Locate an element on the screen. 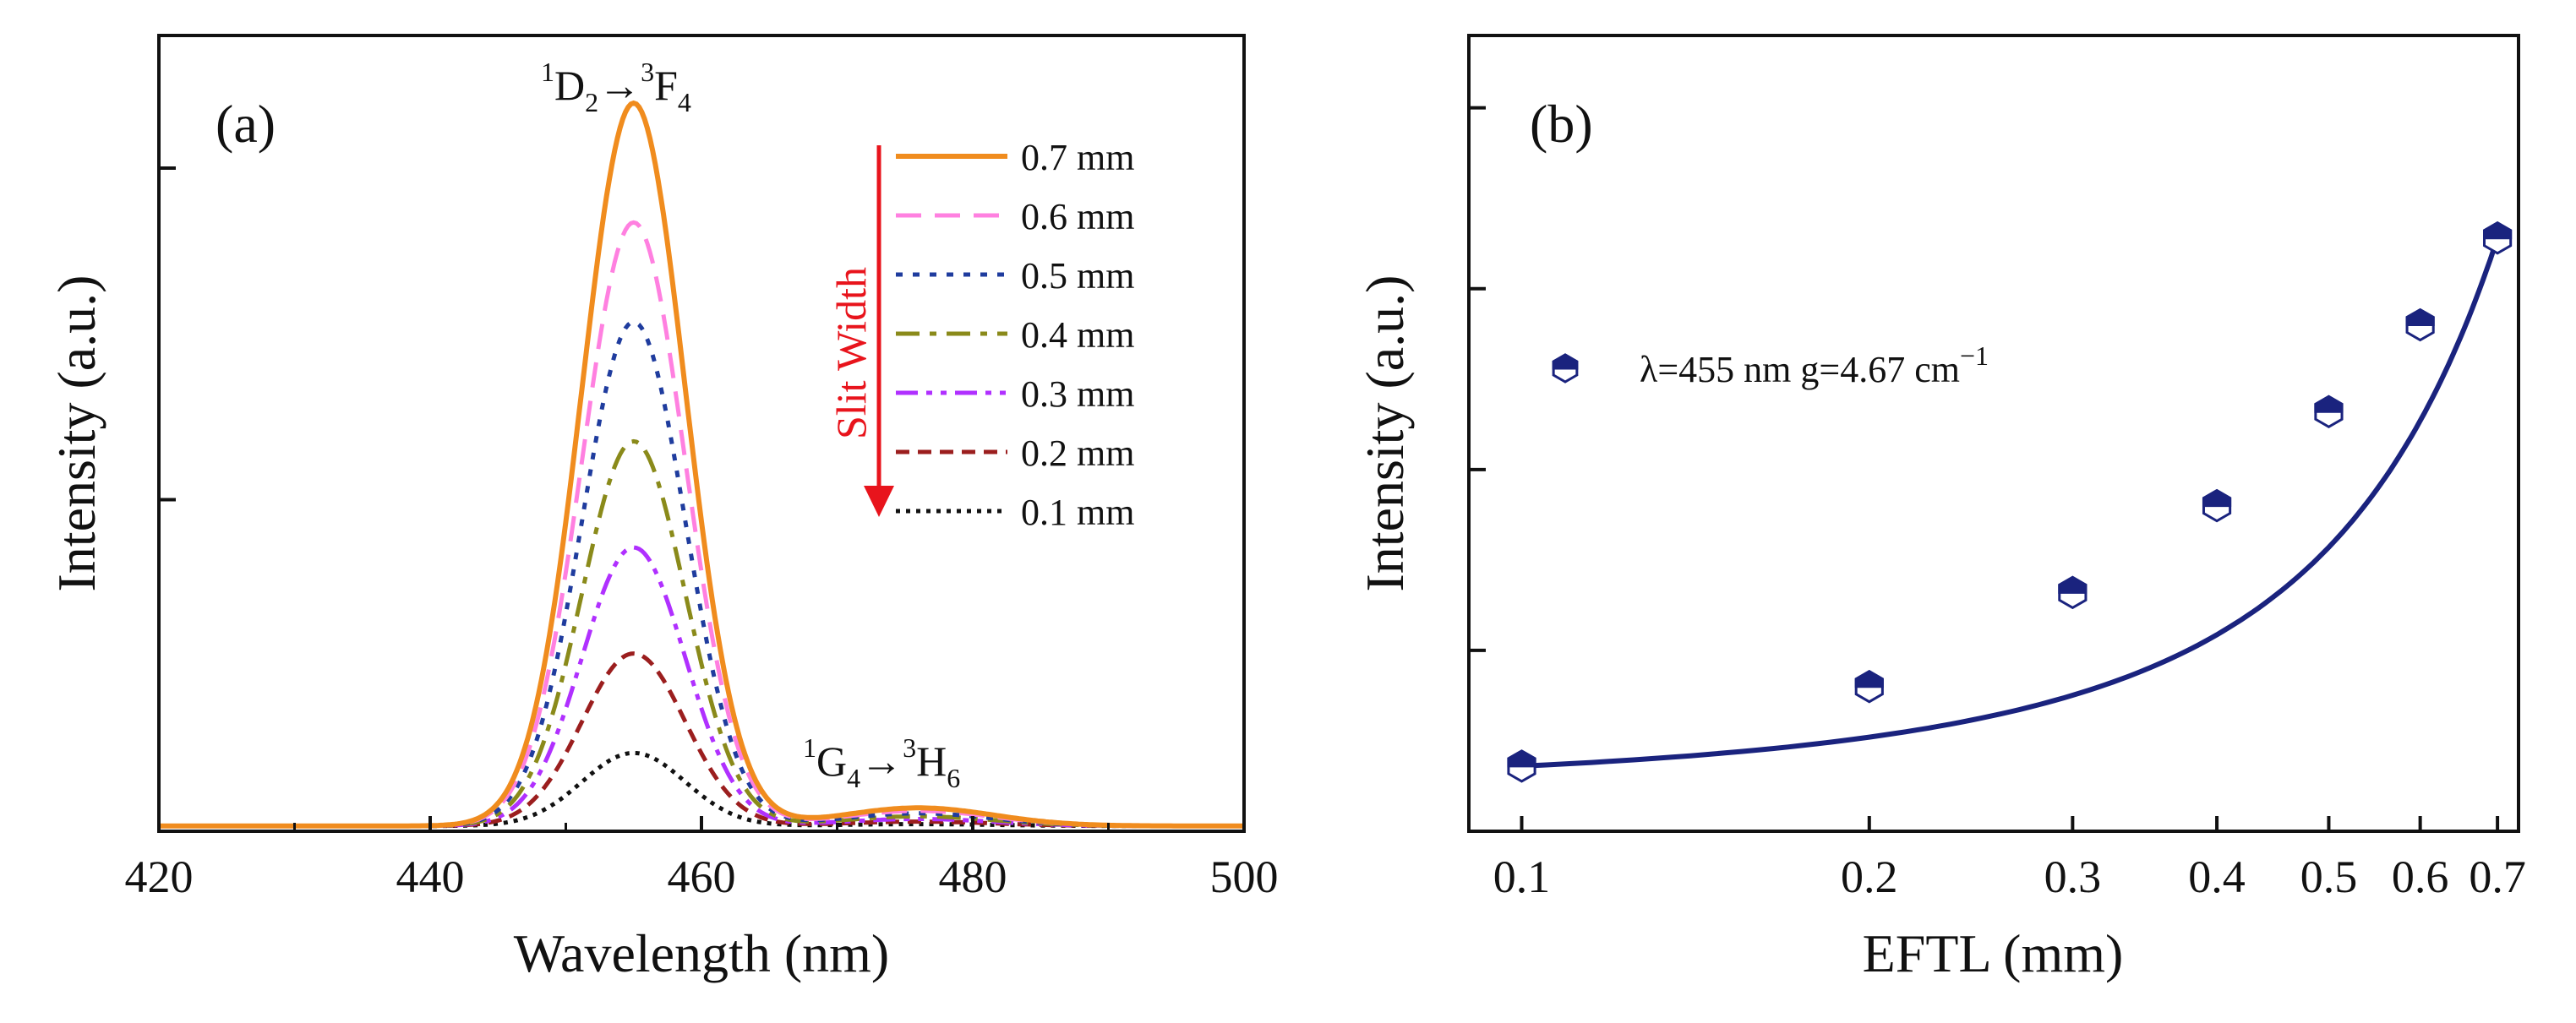 This screenshot has width=2576, height=1023. data-point-0p4 is located at coordinates (2217, 505).